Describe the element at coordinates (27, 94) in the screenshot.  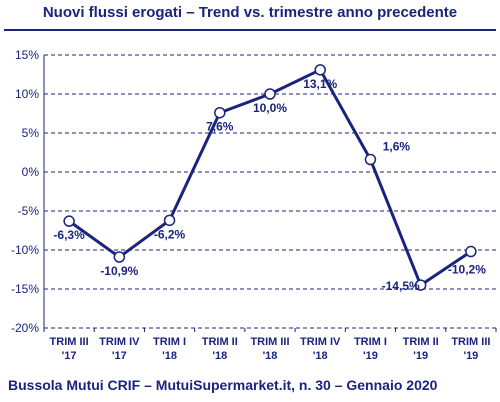
I see `y-tick-label: 10%` at that location.